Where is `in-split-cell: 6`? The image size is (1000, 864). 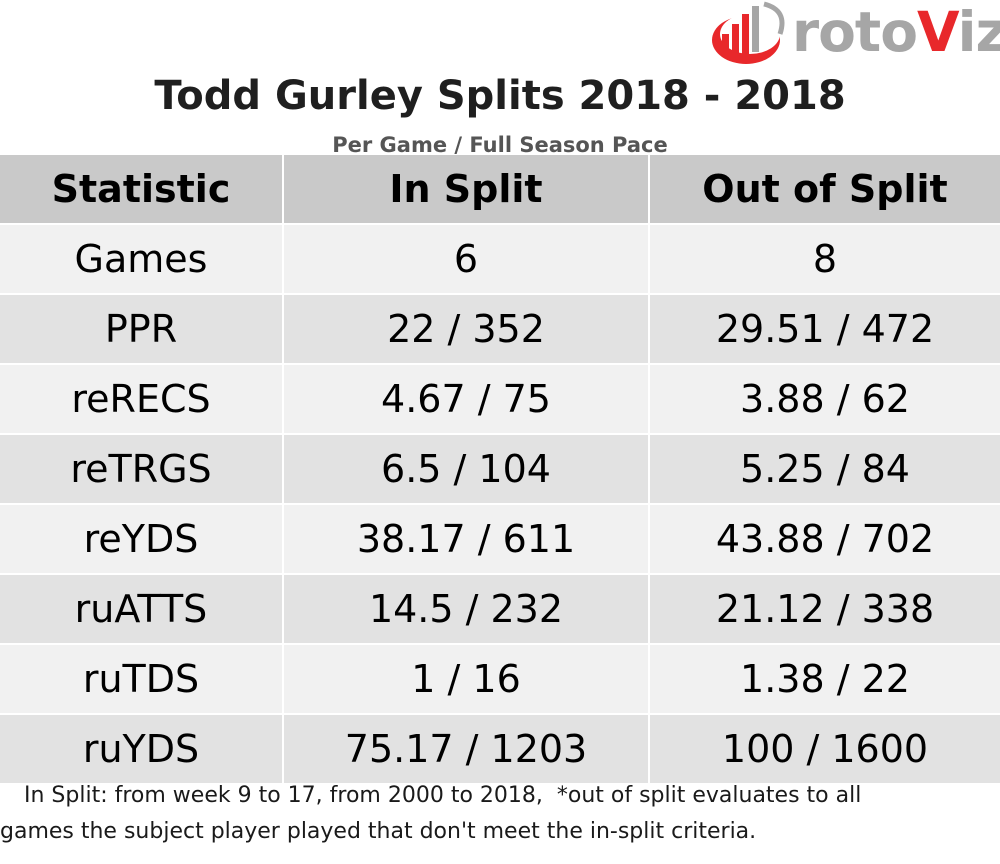
in-split-cell: 6 is located at coordinates (465, 259).